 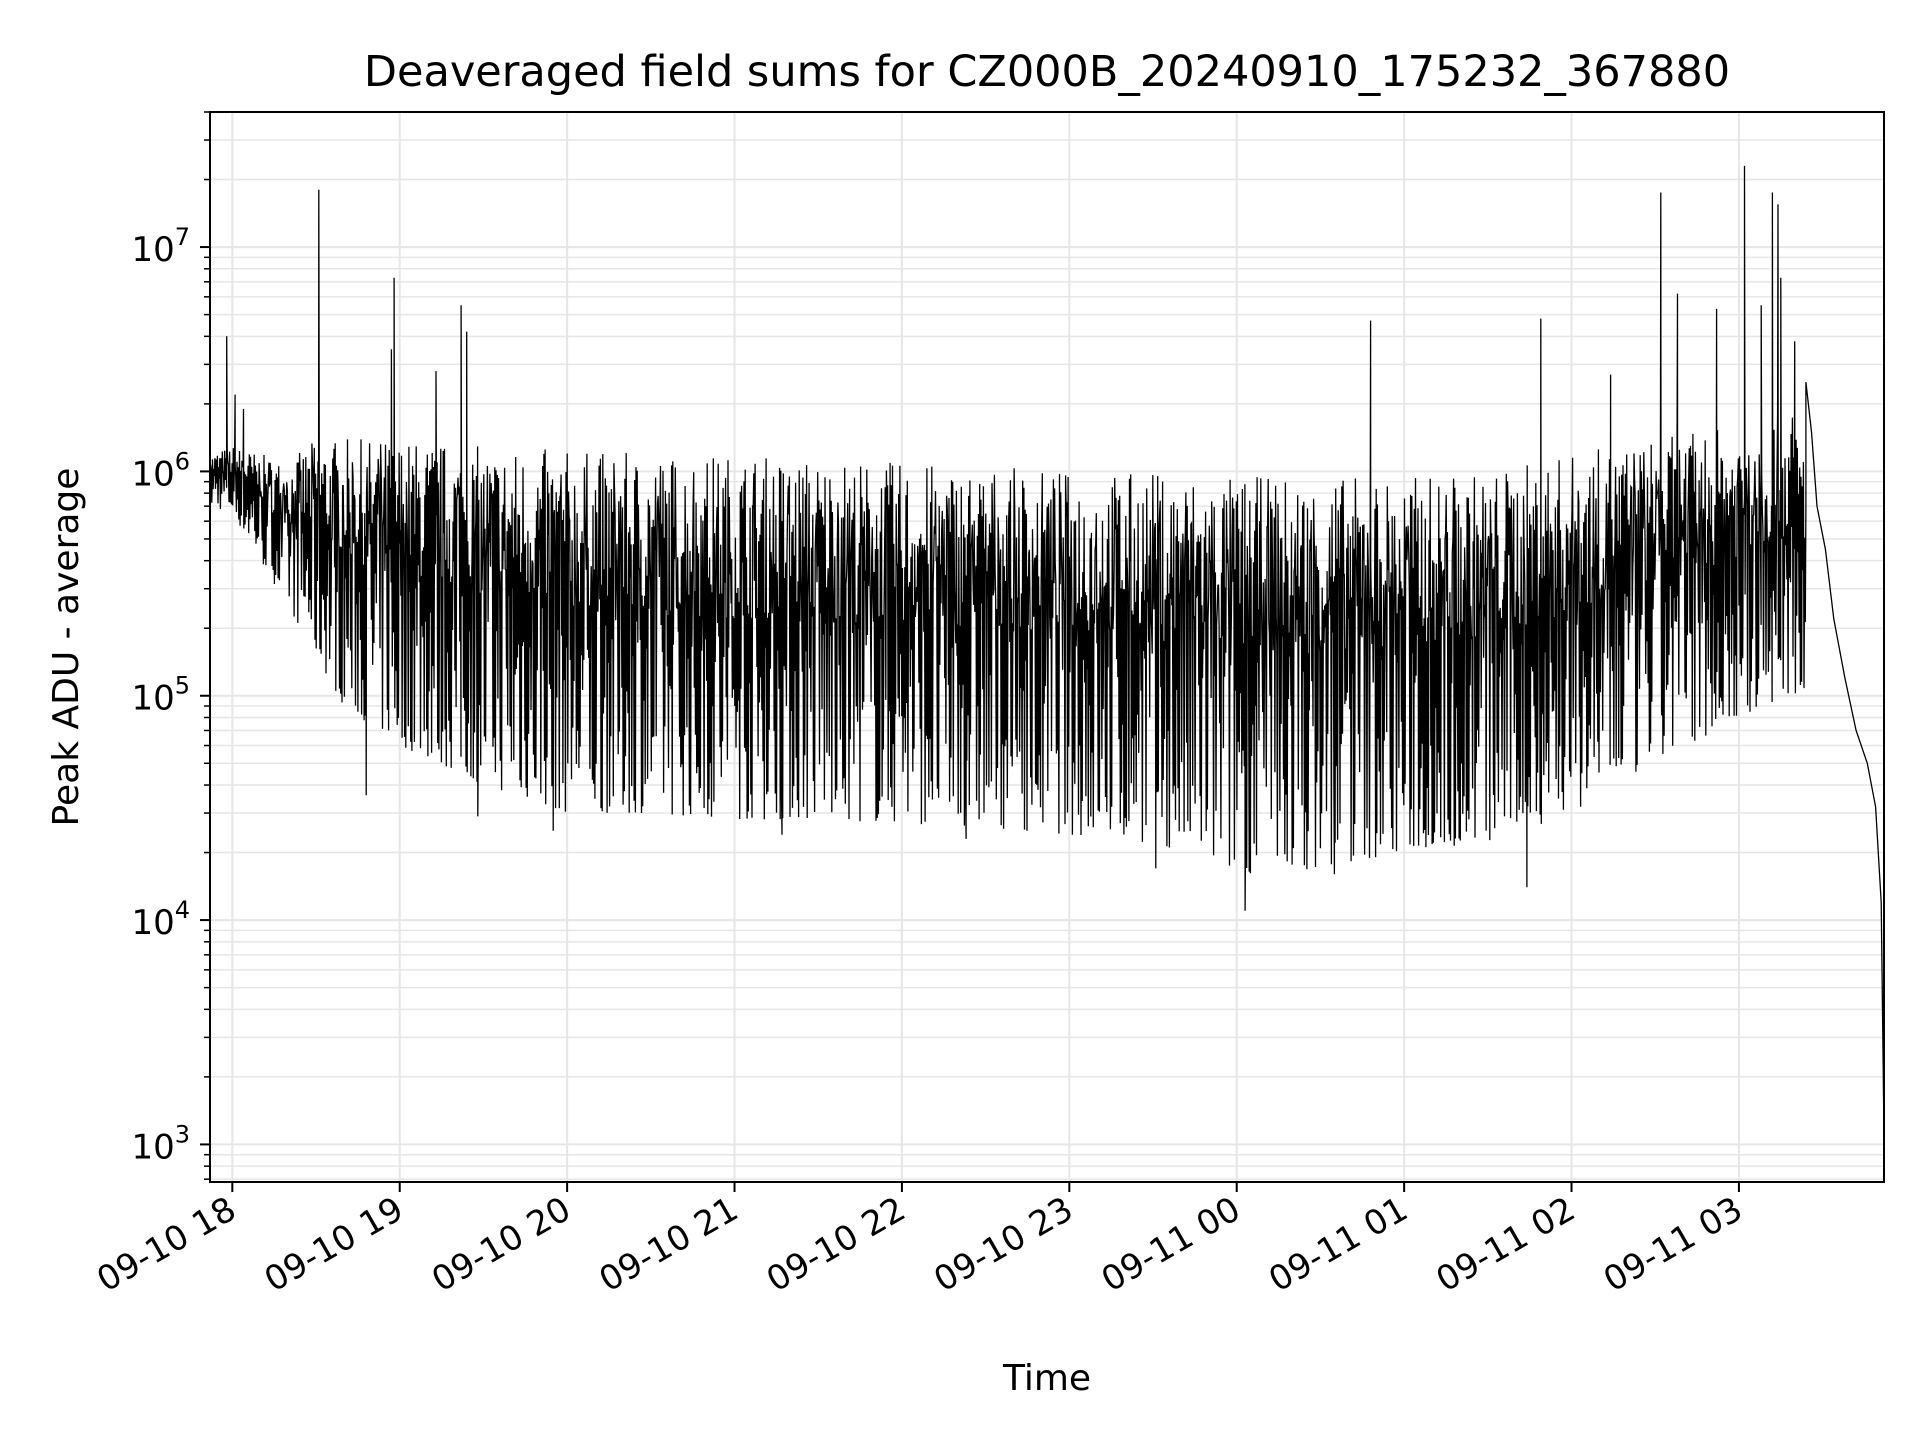 What do you see at coordinates (160, 470) in the screenshot?
I see `y-tick-label: 10⁶` at bounding box center [160, 470].